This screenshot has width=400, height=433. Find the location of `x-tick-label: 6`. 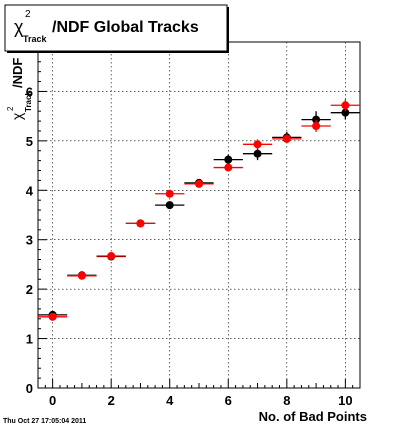

x-tick-label: 6 is located at coordinates (228, 400).